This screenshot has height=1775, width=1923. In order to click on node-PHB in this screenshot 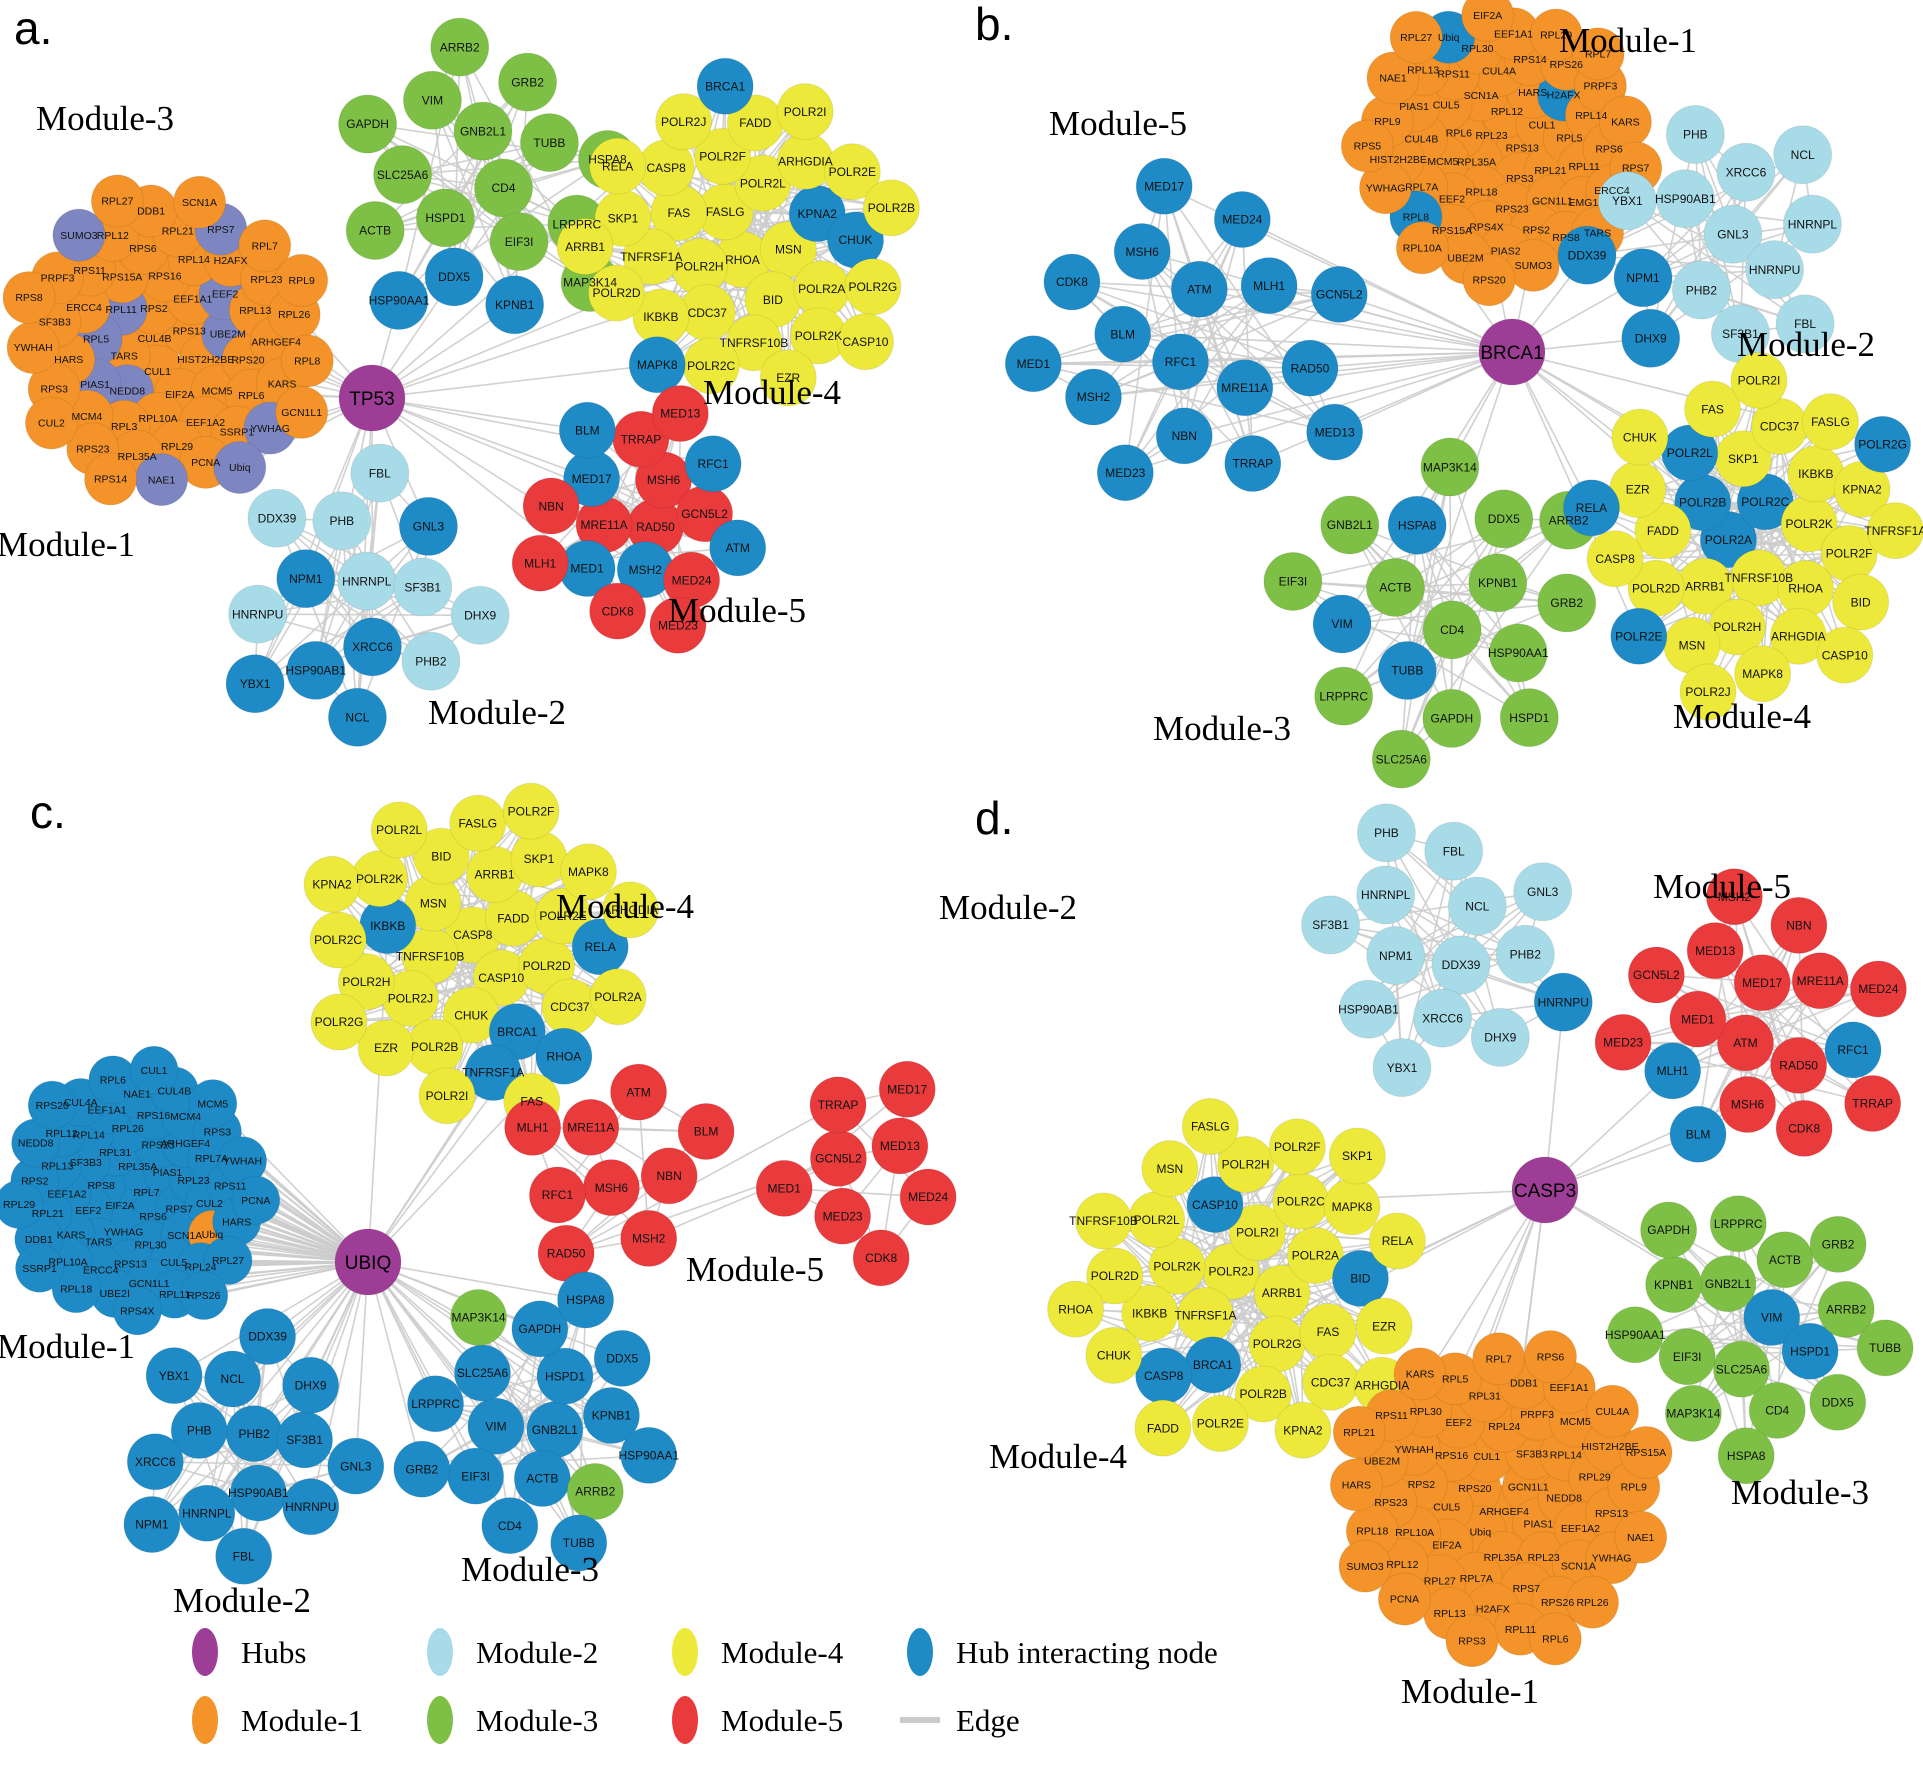, I will do `click(342, 521)`.